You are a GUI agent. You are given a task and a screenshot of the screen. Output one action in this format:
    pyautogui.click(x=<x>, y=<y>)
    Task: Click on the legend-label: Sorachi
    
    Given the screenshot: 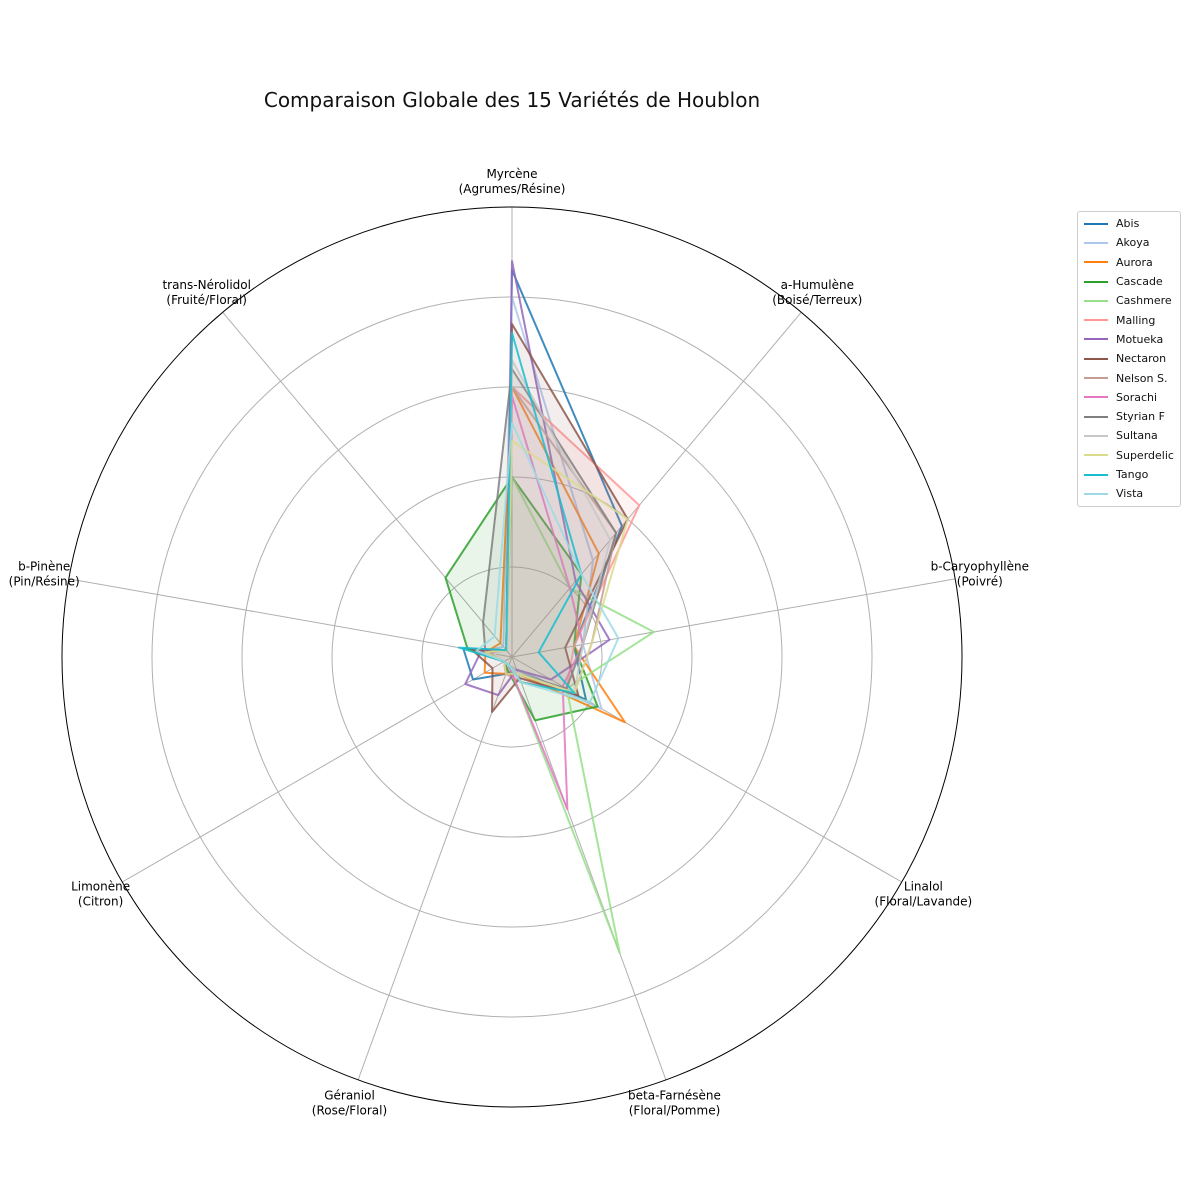 What is the action you would take?
    pyautogui.click(x=1137, y=397)
    